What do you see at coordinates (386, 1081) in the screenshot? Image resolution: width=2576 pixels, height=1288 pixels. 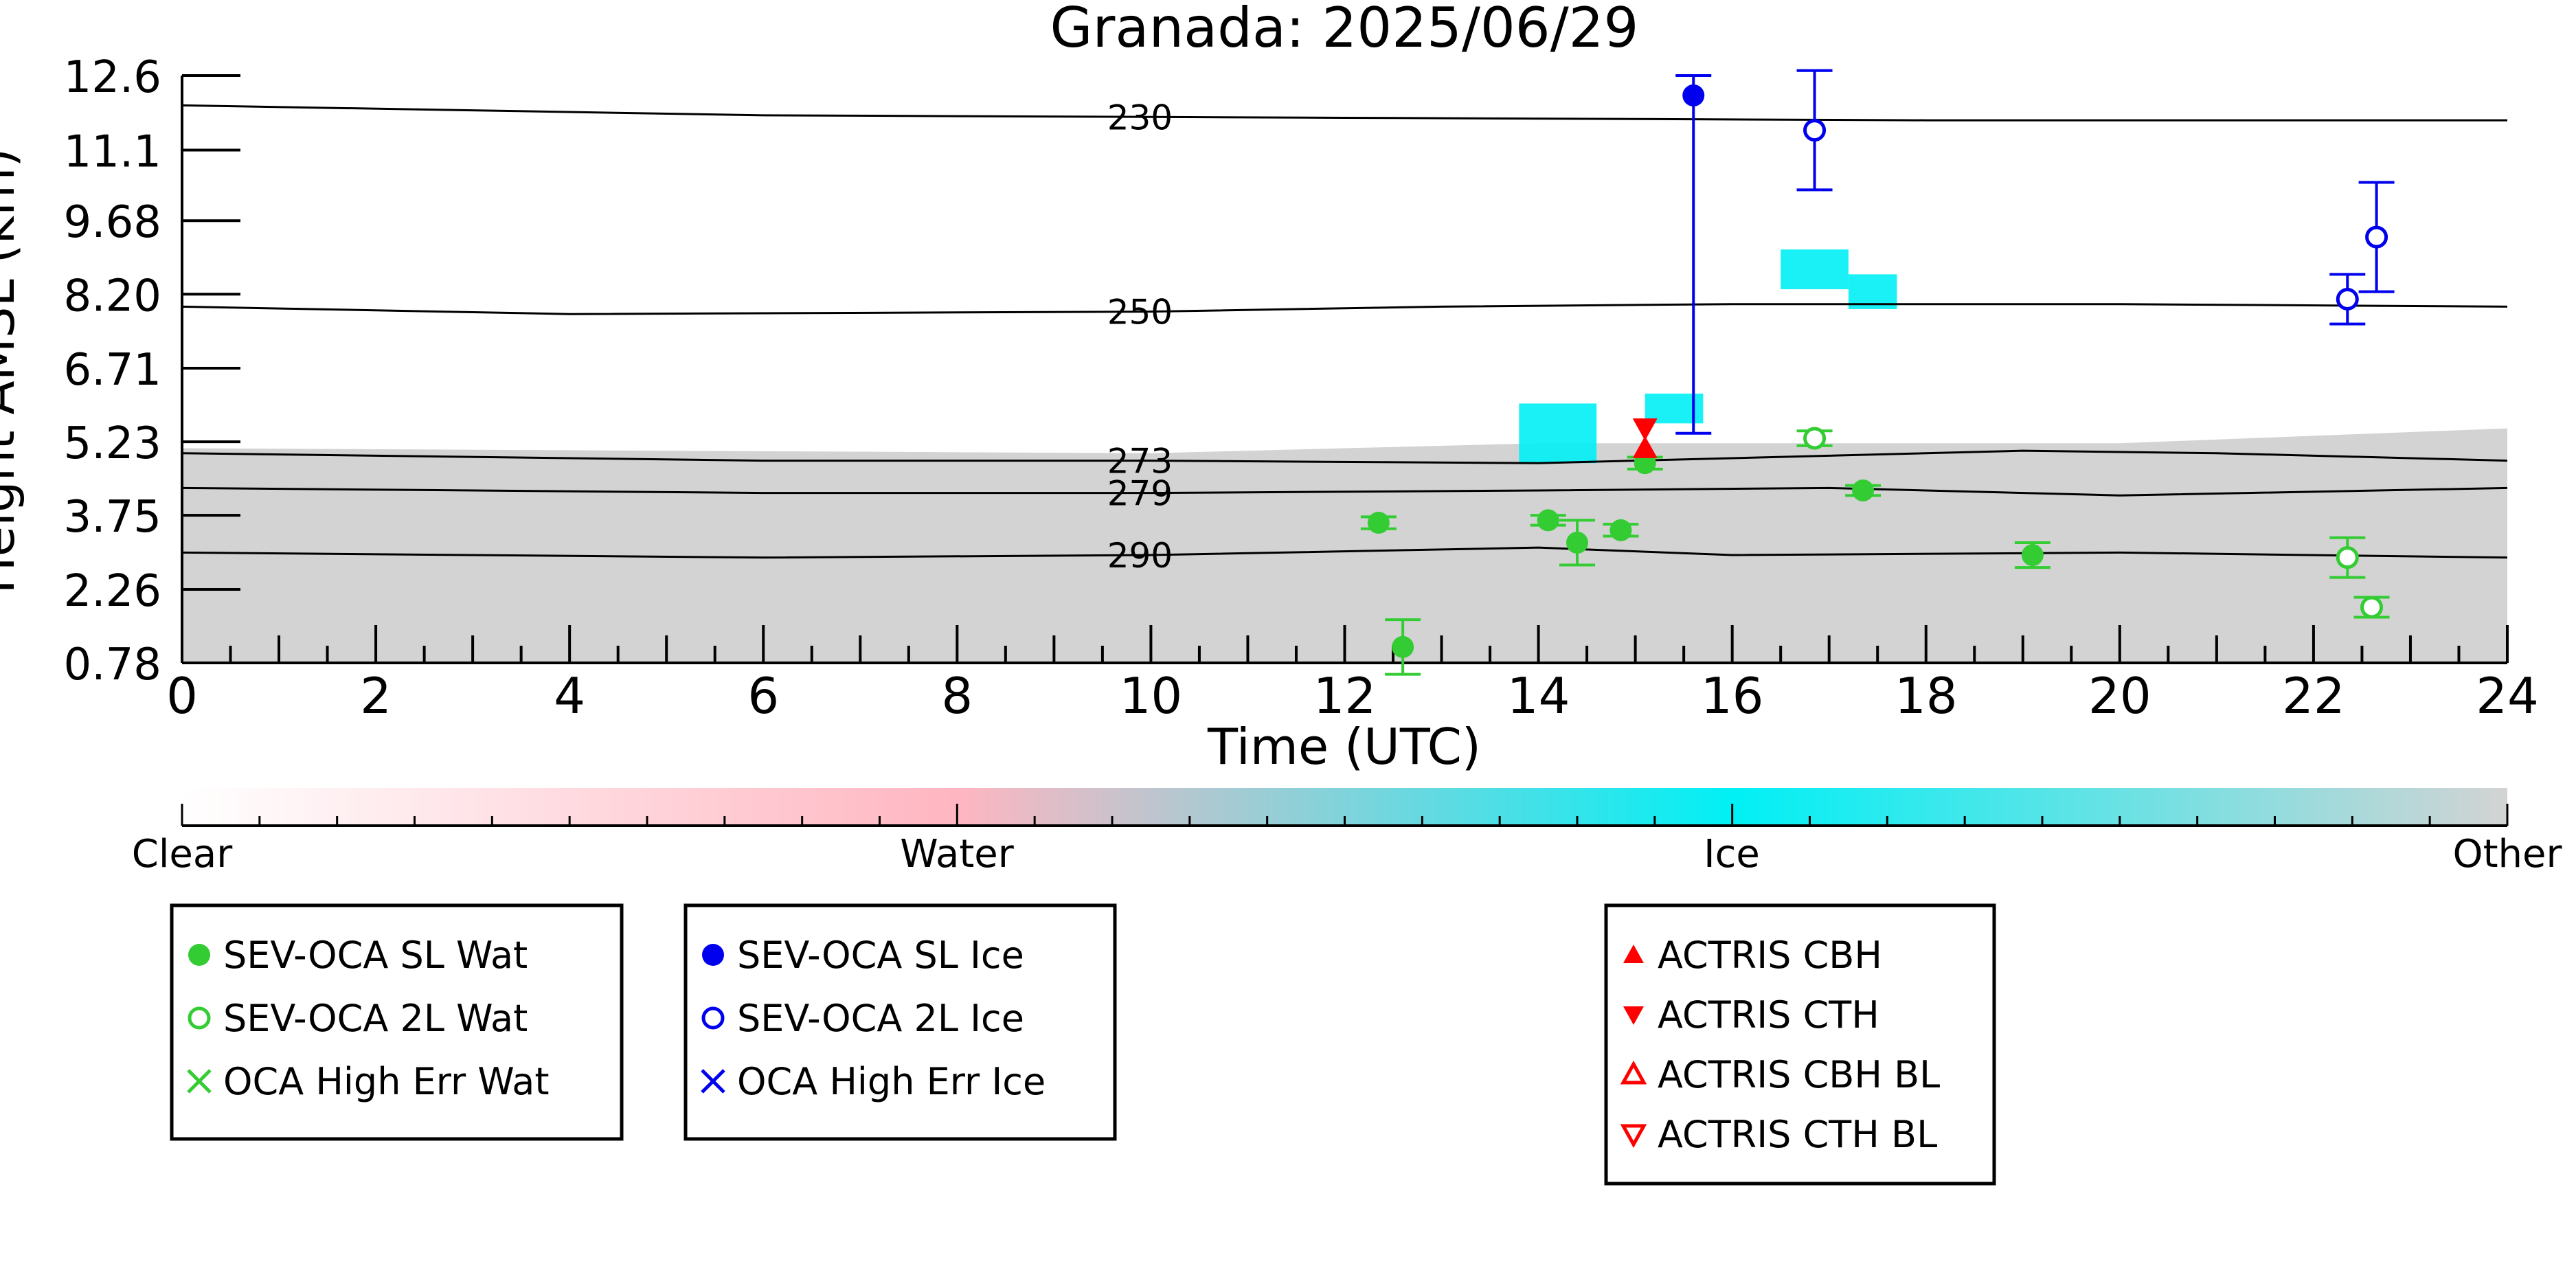 I see `legend-label: OCA High Err Wat` at bounding box center [386, 1081].